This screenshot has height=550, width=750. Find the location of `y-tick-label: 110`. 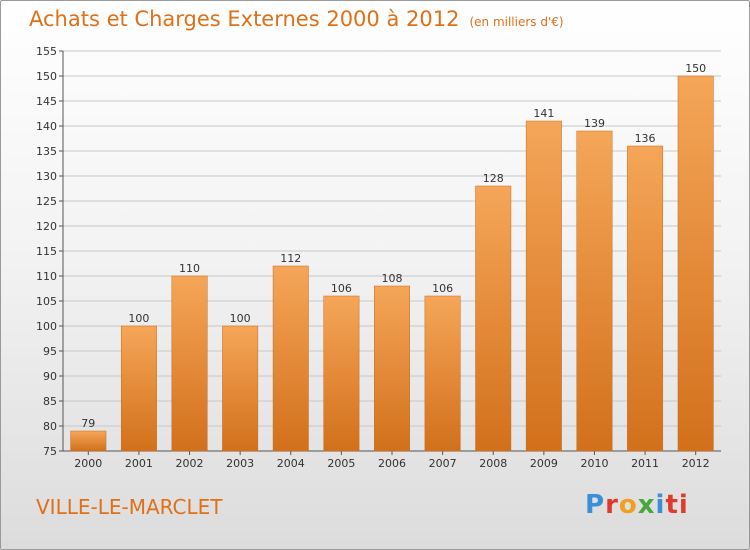

y-tick-label: 110 is located at coordinates (46, 276).